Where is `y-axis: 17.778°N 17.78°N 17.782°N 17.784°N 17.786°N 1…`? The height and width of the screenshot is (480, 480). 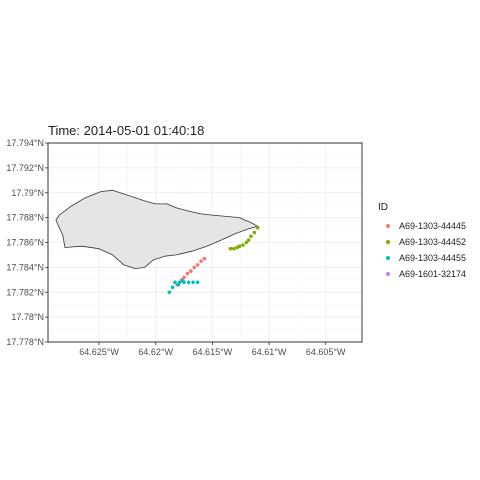
y-axis: 17.778°N 17.78°N 17.782°N 17.784°N 17.786°N 1… is located at coordinates (27, 242).